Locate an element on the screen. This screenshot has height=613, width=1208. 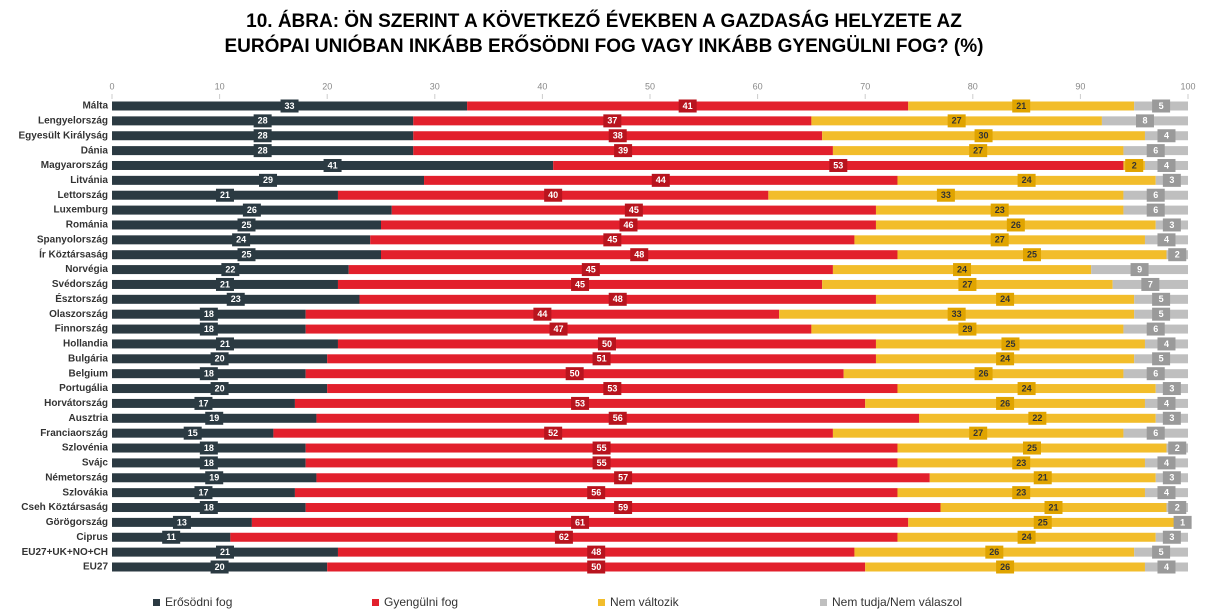
value-label: 27 is located at coordinates (1000, 240).